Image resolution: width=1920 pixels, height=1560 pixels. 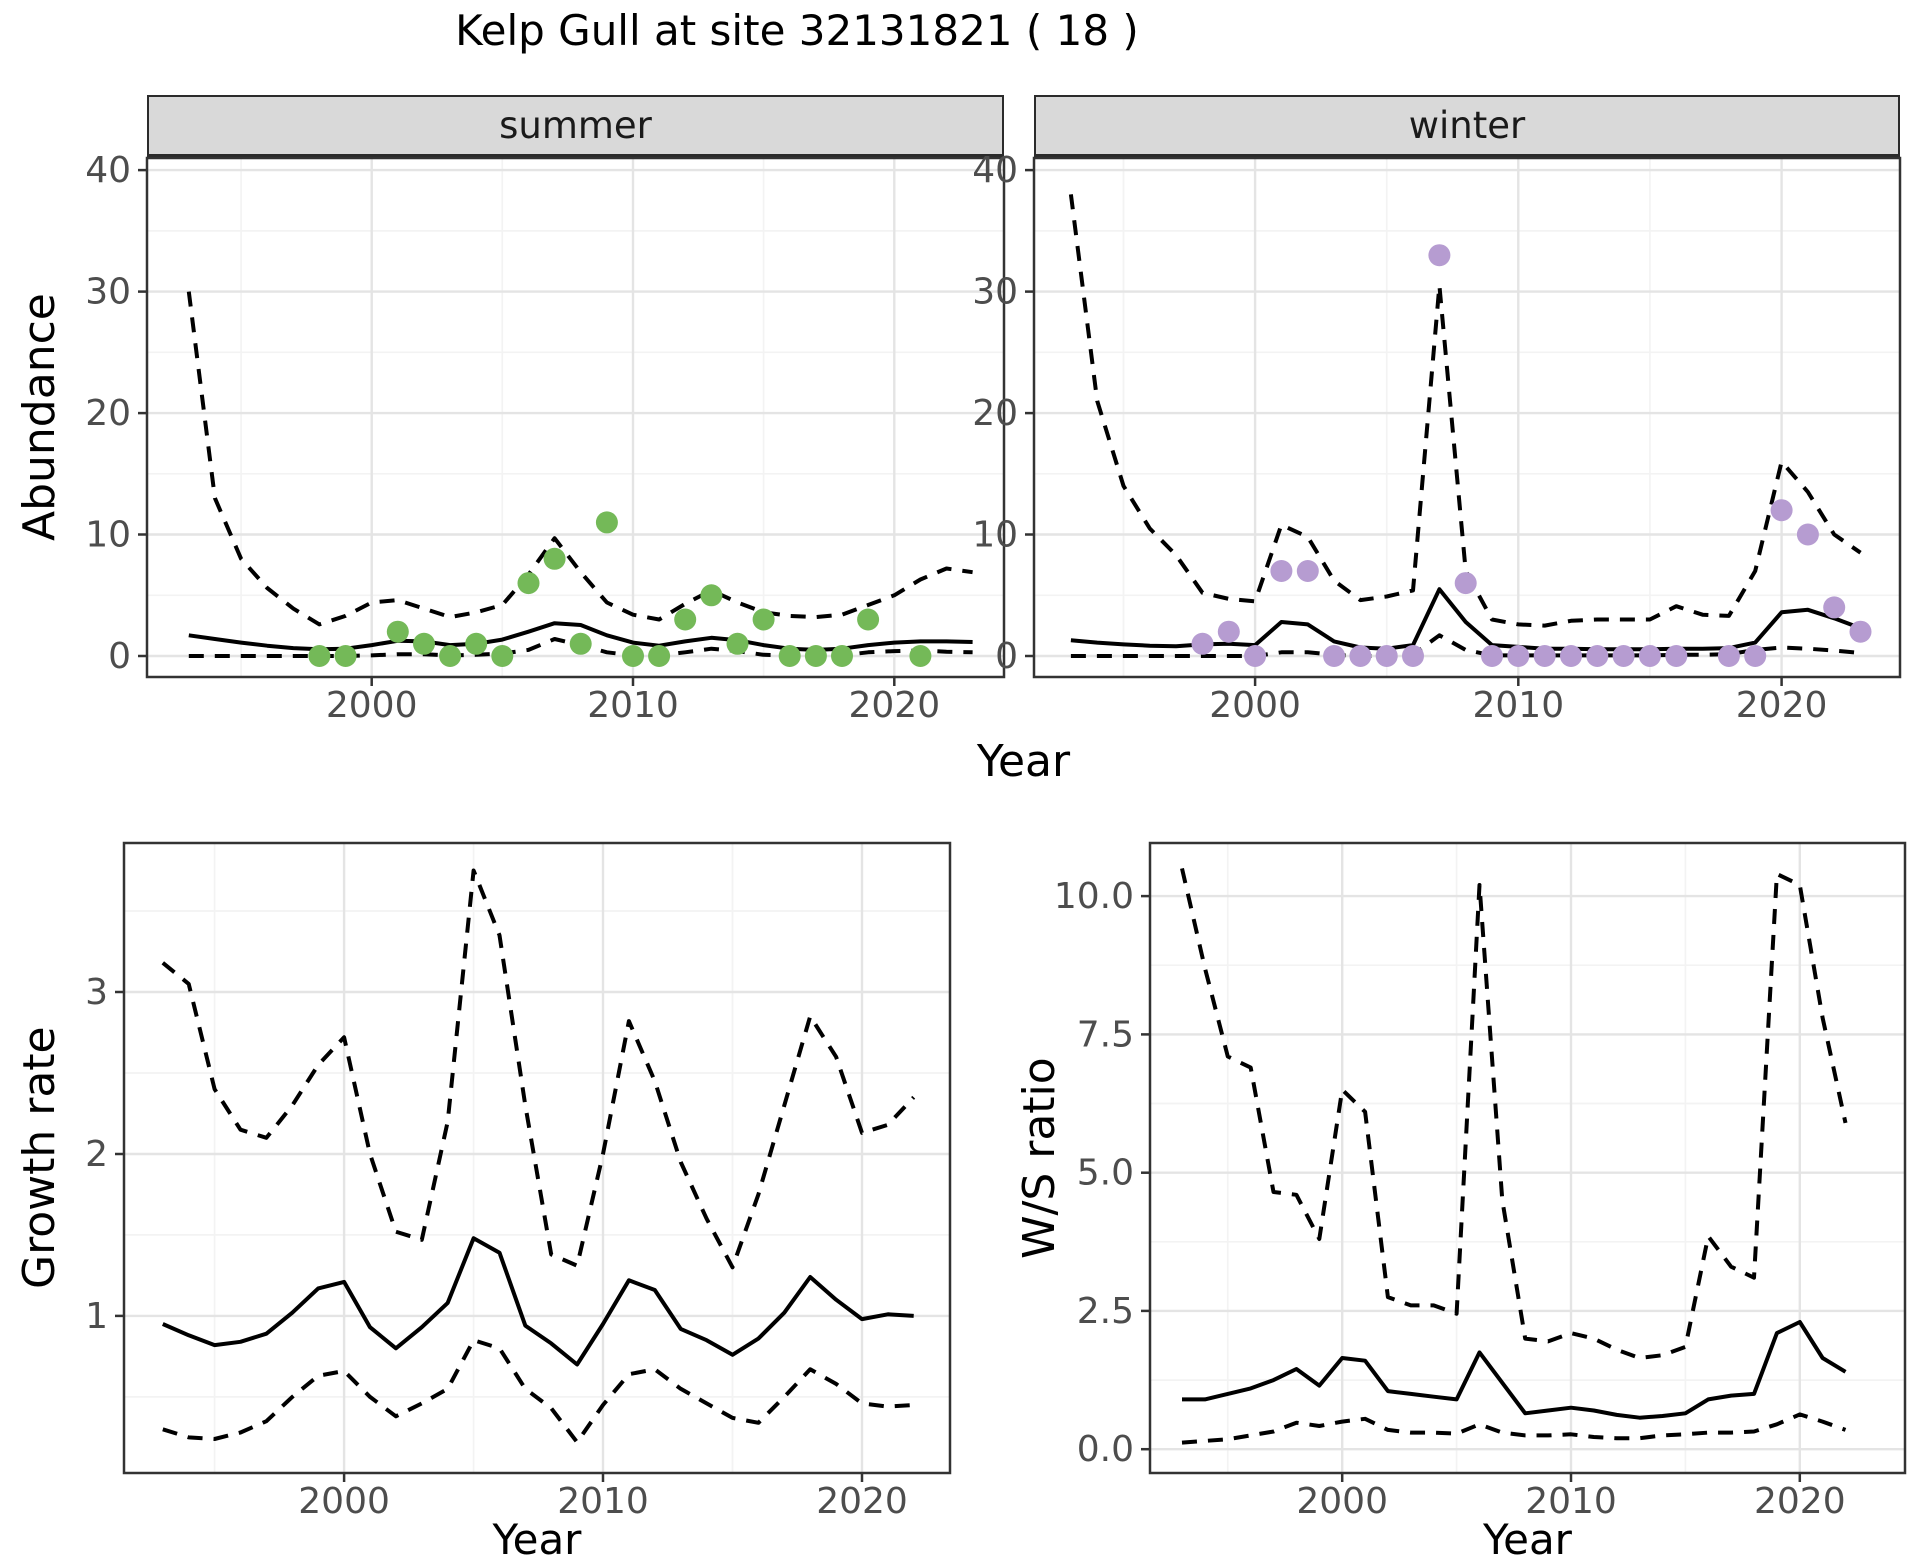 What do you see at coordinates (1105, 1311) in the screenshot?
I see `y-tick-label: 2.5` at bounding box center [1105, 1311].